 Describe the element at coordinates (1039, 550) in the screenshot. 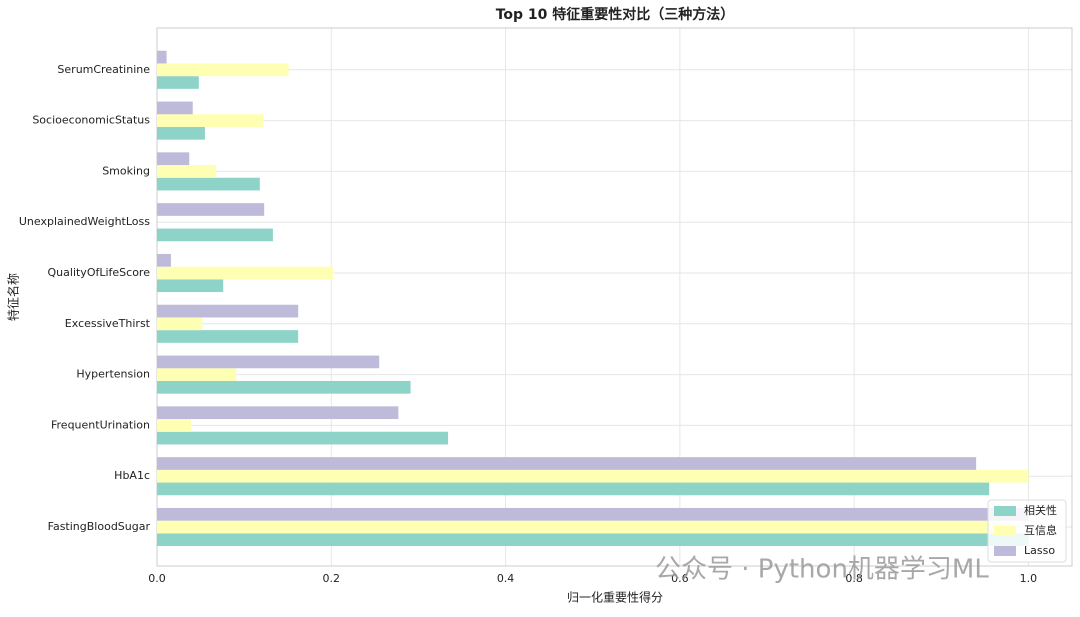

I see `legend-label: Lasso` at that location.